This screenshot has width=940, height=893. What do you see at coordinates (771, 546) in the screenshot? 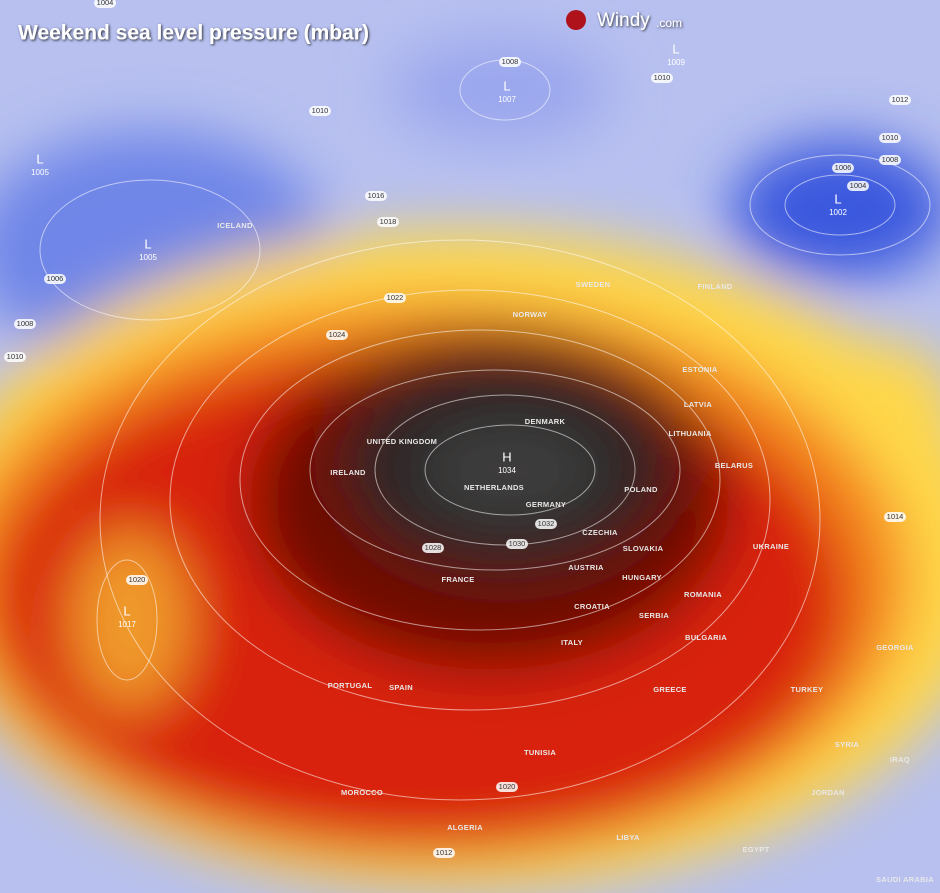
I see `place-label: UKRAINE` at bounding box center [771, 546].